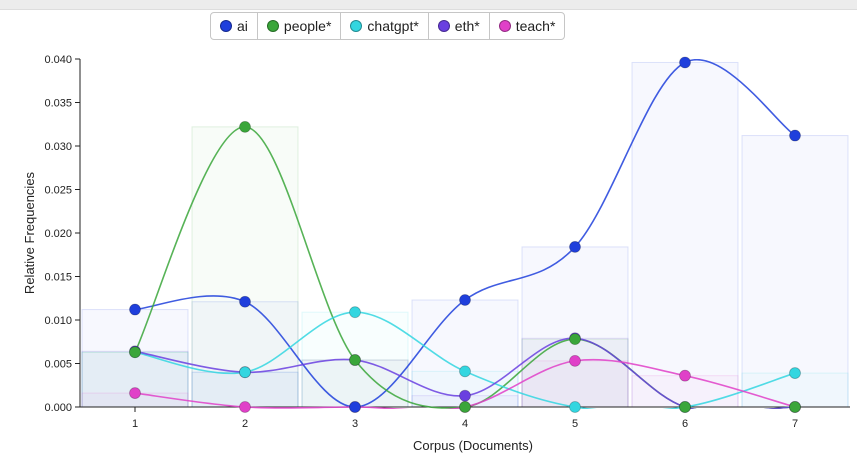 The width and height of the screenshot is (857, 467). Describe the element at coordinates (465, 424) in the screenshot. I see `x-tick-label: 4` at that location.